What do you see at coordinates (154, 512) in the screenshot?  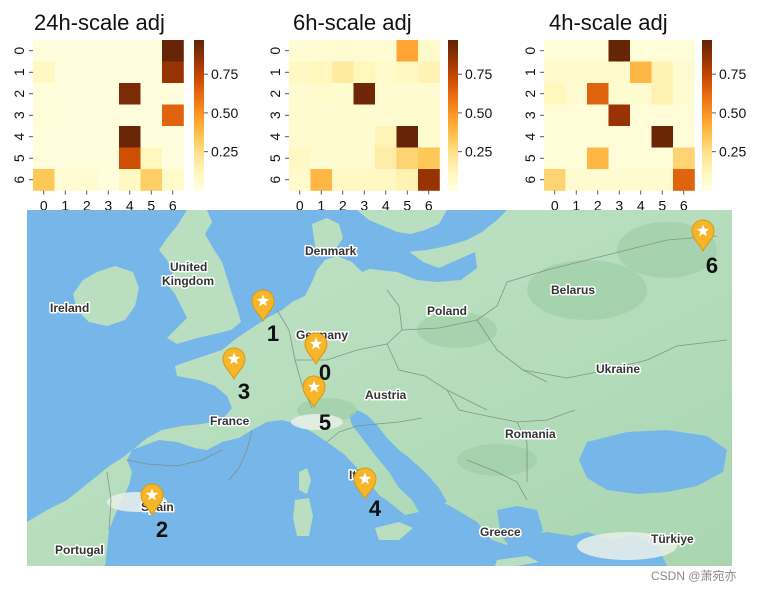 I see `station-marker-2: 2` at bounding box center [154, 512].